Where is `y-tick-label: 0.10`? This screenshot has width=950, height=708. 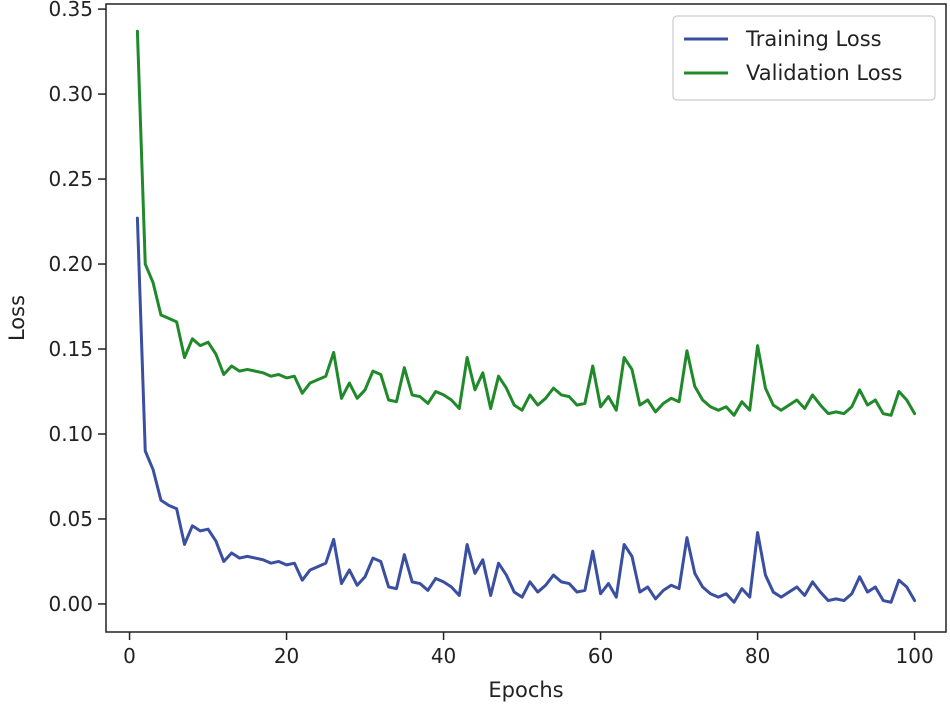 y-tick-label: 0.10 is located at coordinates (70, 434).